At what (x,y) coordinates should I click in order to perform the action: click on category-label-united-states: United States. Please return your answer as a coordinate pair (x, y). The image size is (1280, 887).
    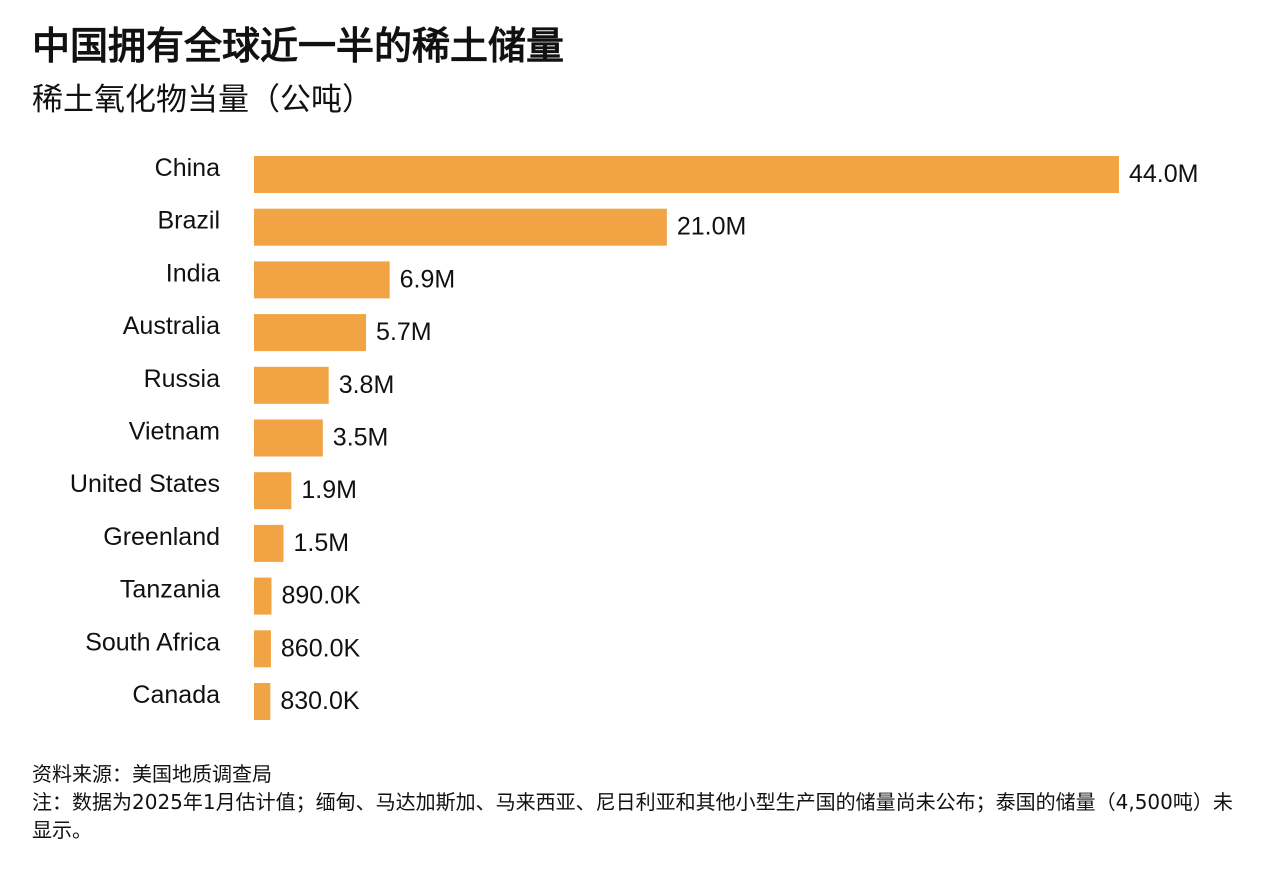
    Looking at the image, I should click on (145, 484).